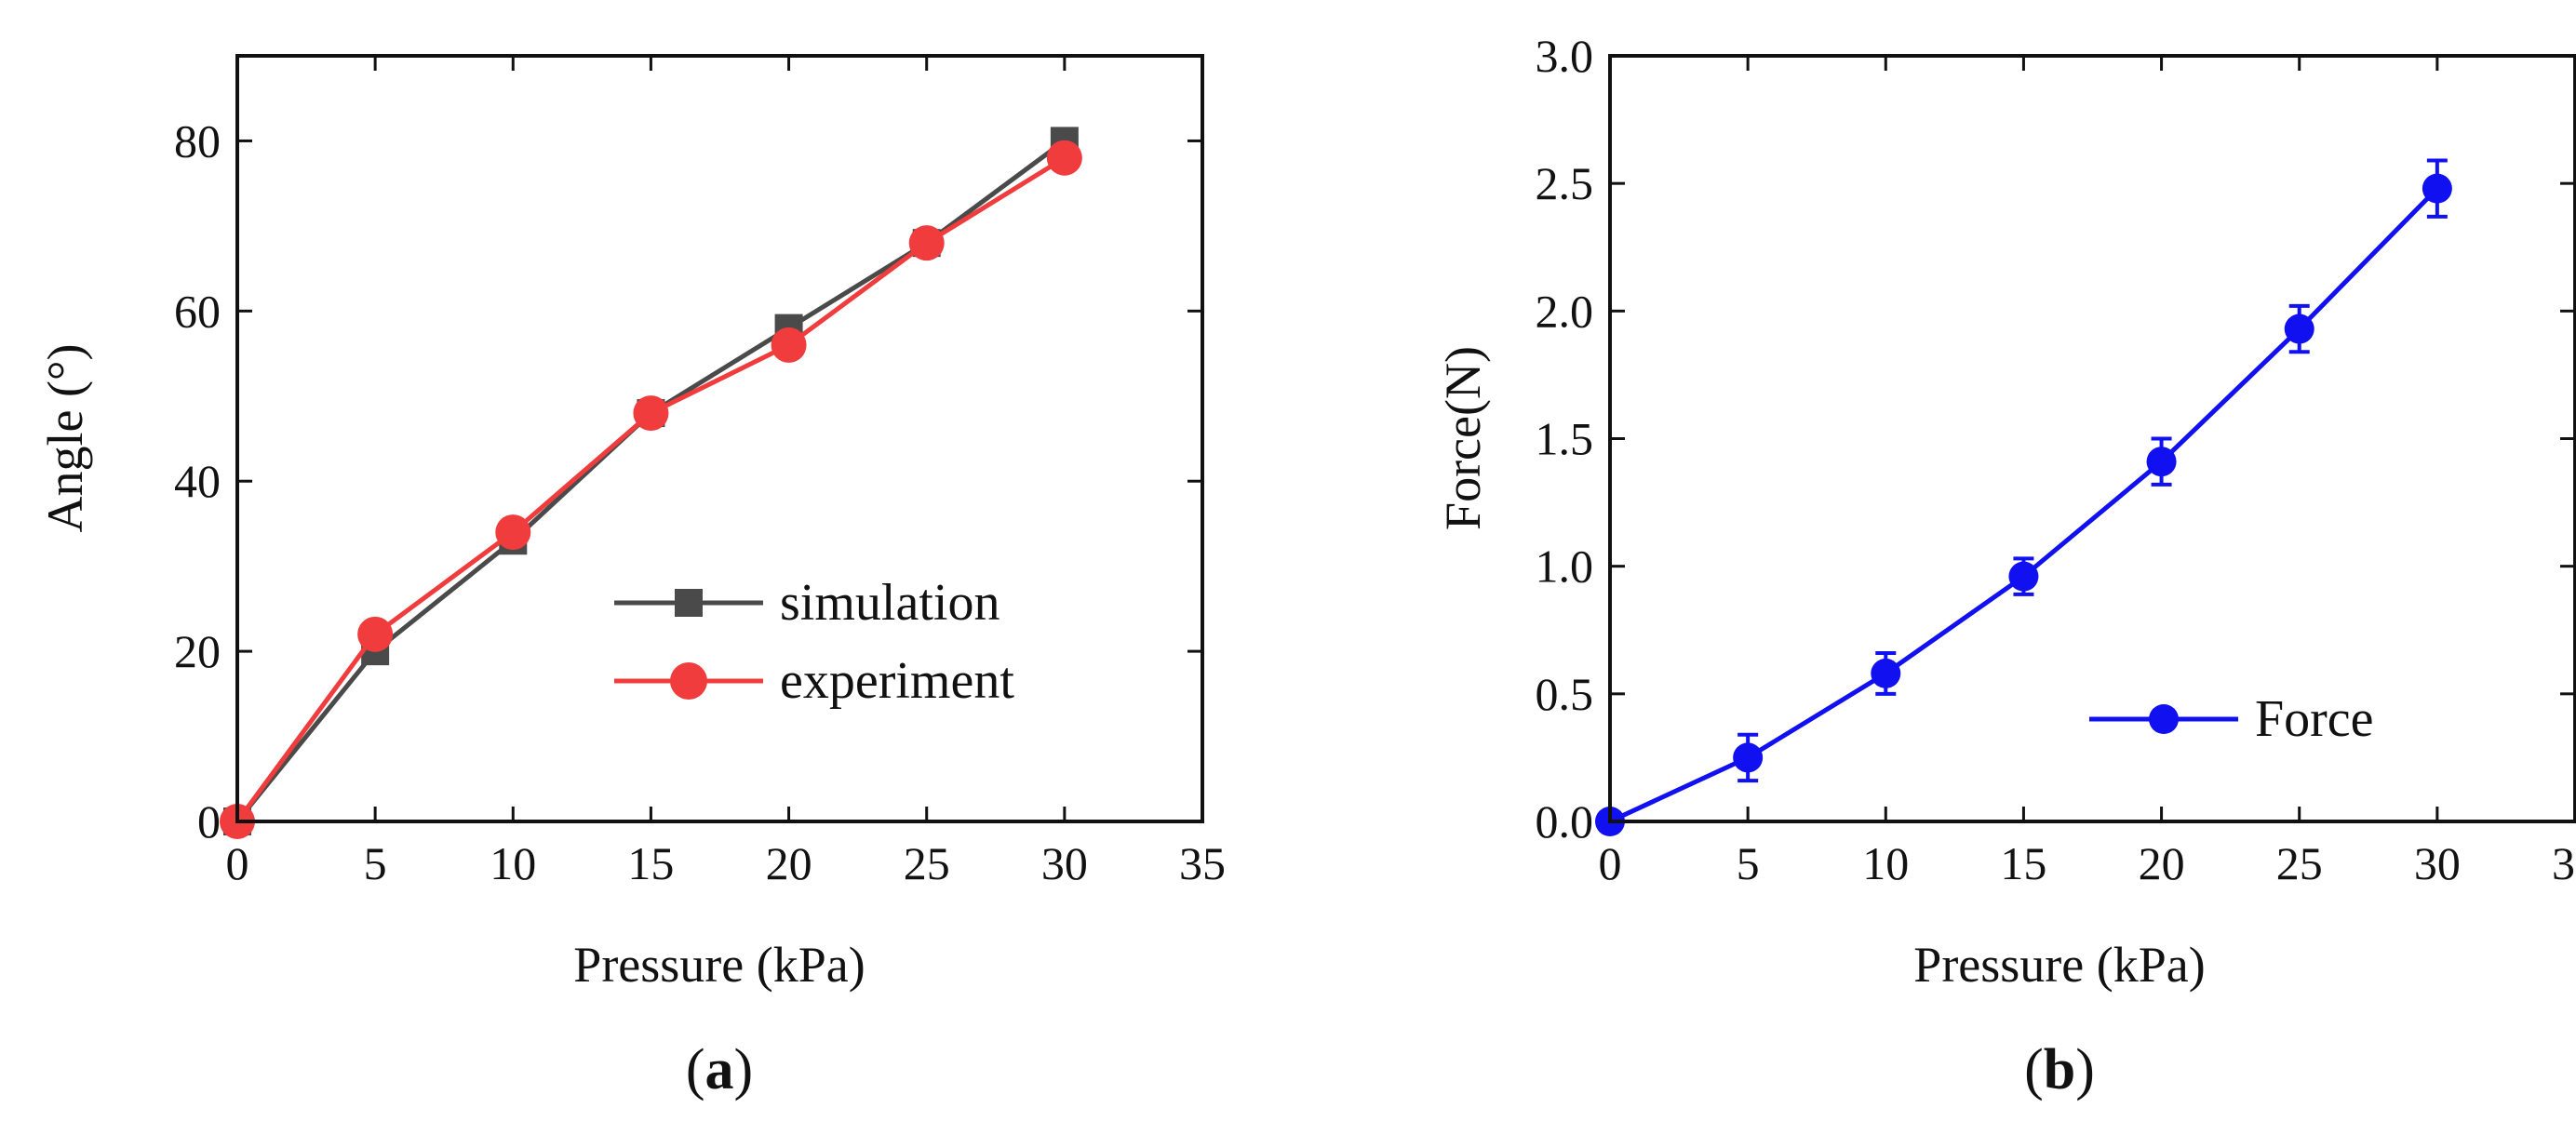 The height and width of the screenshot is (1121, 2576). Describe the element at coordinates (897, 681) in the screenshot. I see `legend-label-experiment: experiment` at that location.